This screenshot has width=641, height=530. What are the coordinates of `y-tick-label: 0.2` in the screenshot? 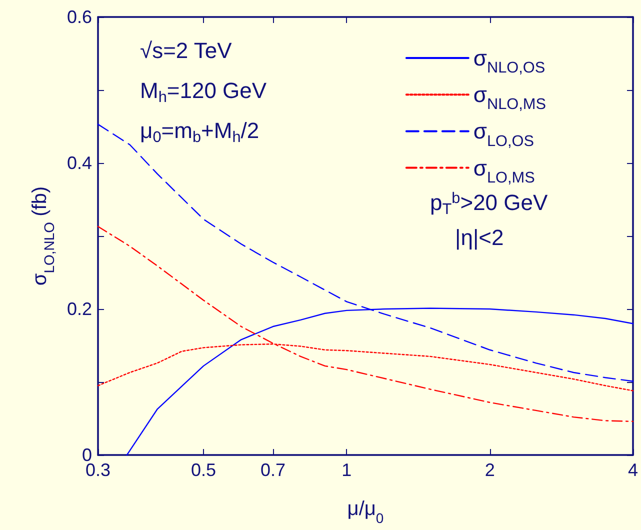 It's located at (79, 309).